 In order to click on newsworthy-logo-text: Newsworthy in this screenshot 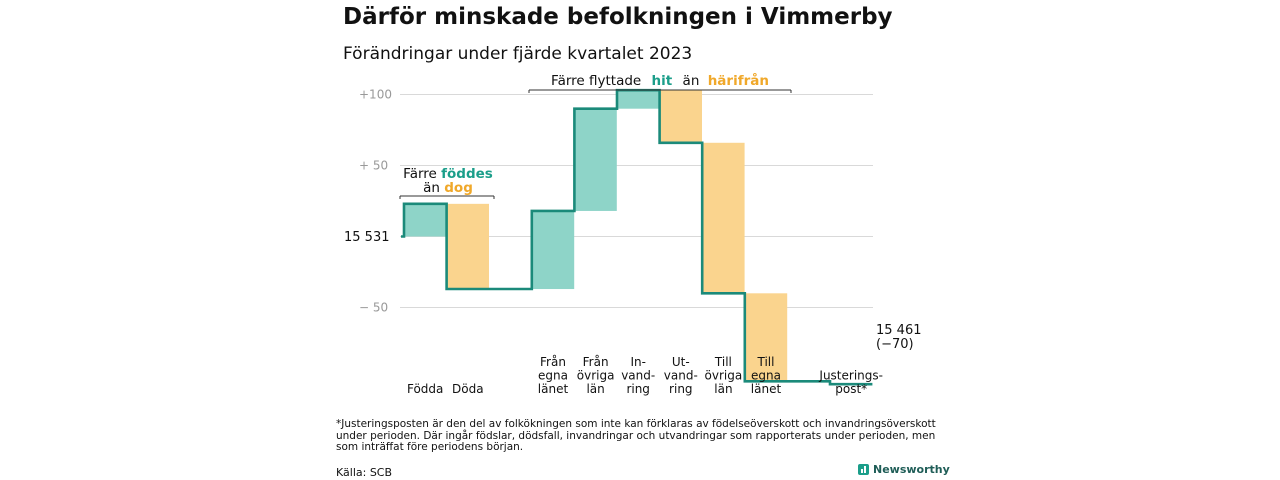, I will do `click(911, 469)`.